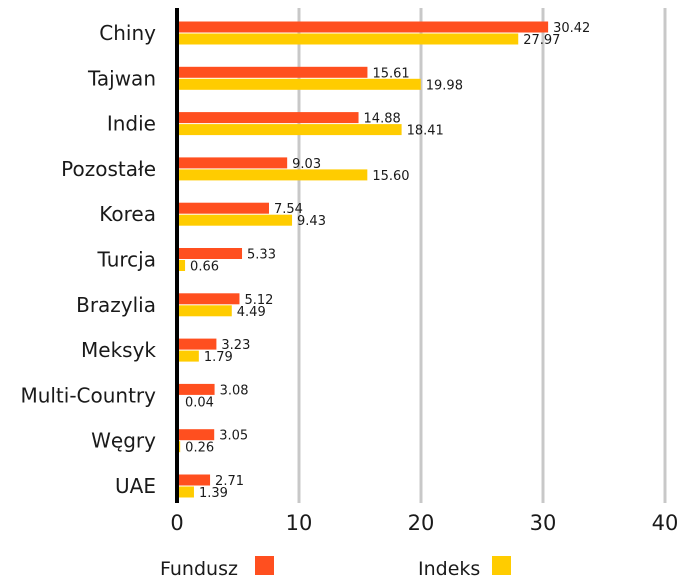  What do you see at coordinates (444, 85) in the screenshot?
I see `data-label: 19.98` at bounding box center [444, 85].